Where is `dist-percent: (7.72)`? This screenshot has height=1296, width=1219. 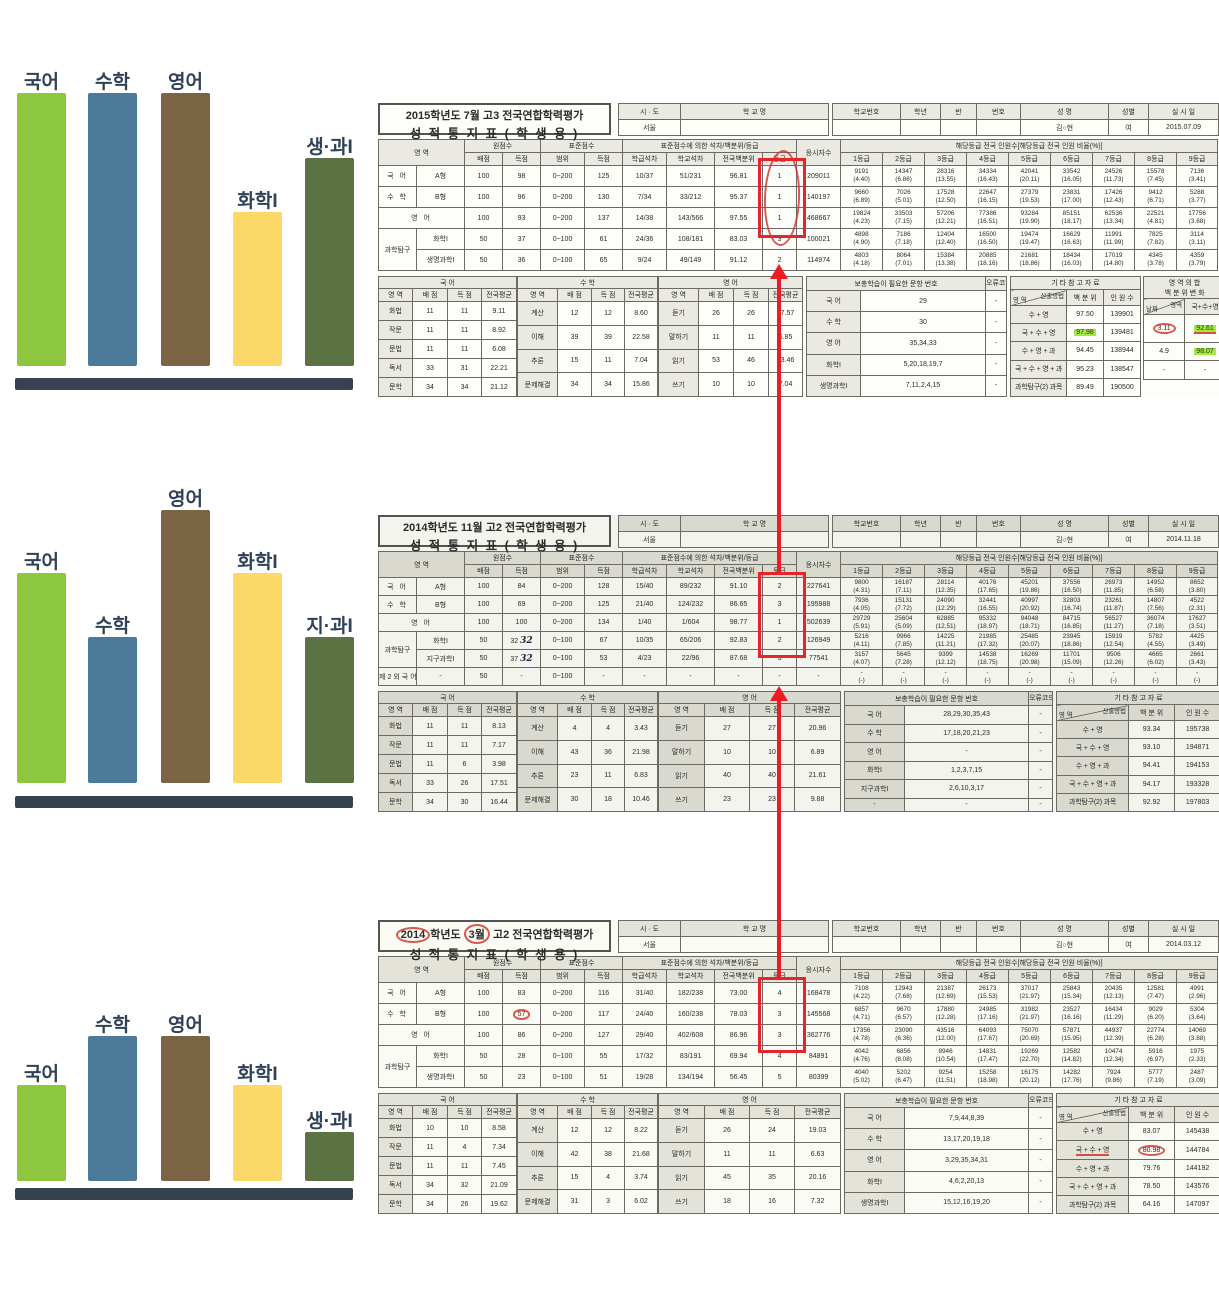 dist-percent: (7.72) is located at coordinates (903, 608).